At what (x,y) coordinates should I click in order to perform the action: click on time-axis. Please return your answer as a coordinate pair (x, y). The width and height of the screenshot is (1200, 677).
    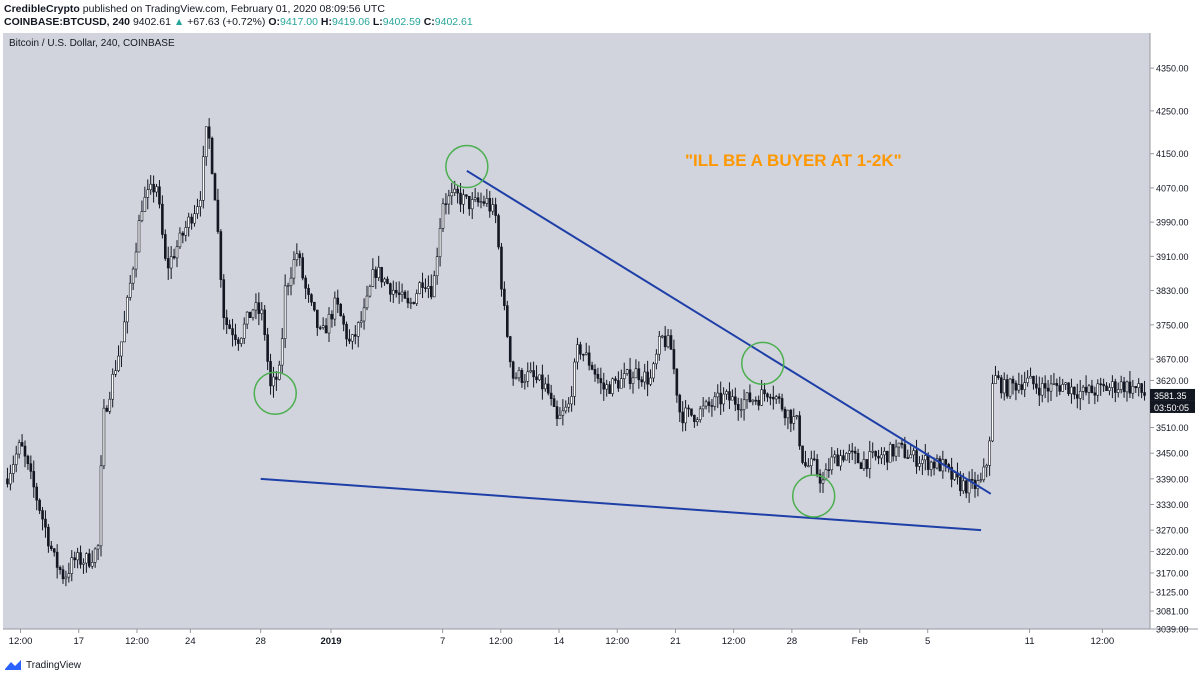
    Looking at the image, I should click on (600, 640).